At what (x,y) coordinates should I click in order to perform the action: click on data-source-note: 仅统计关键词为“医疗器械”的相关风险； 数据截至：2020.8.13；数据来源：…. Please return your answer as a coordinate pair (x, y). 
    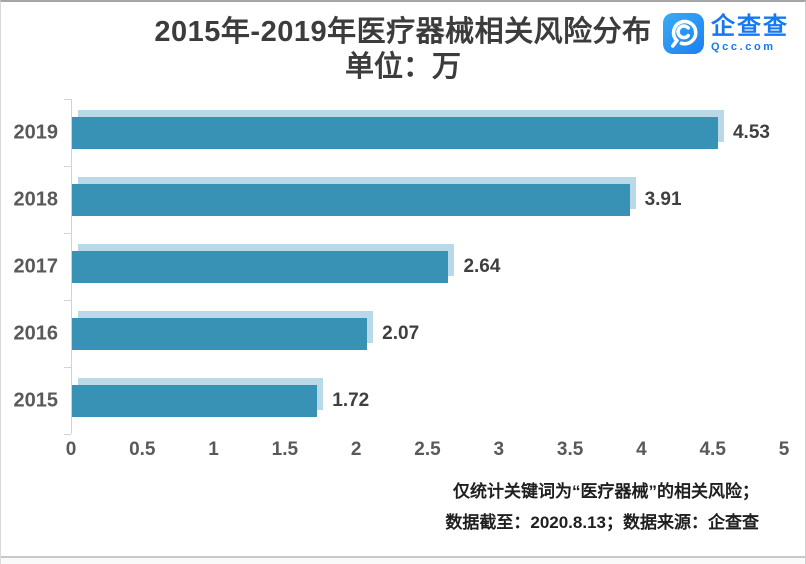
    Looking at the image, I should click on (602, 507).